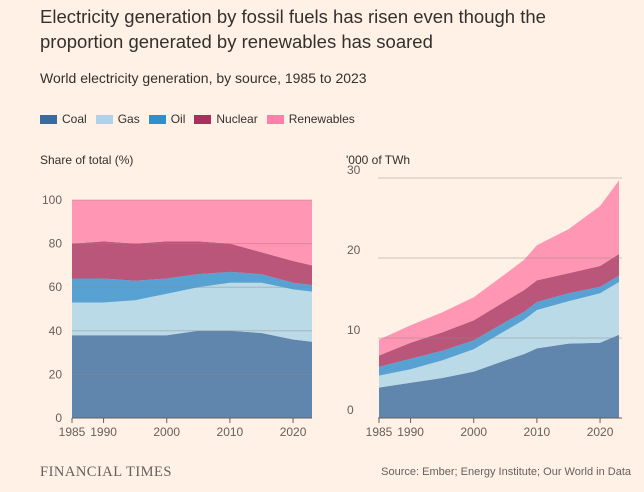 This screenshot has width=644, height=492. Describe the element at coordinates (192, 374) in the screenshot. I see `left-area-coal` at that location.